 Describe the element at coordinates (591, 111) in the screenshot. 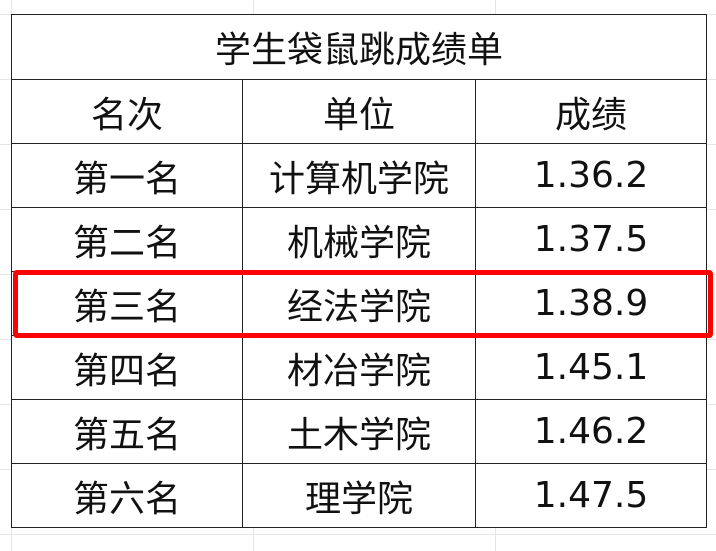

I see `header-score: 成绩` at that location.